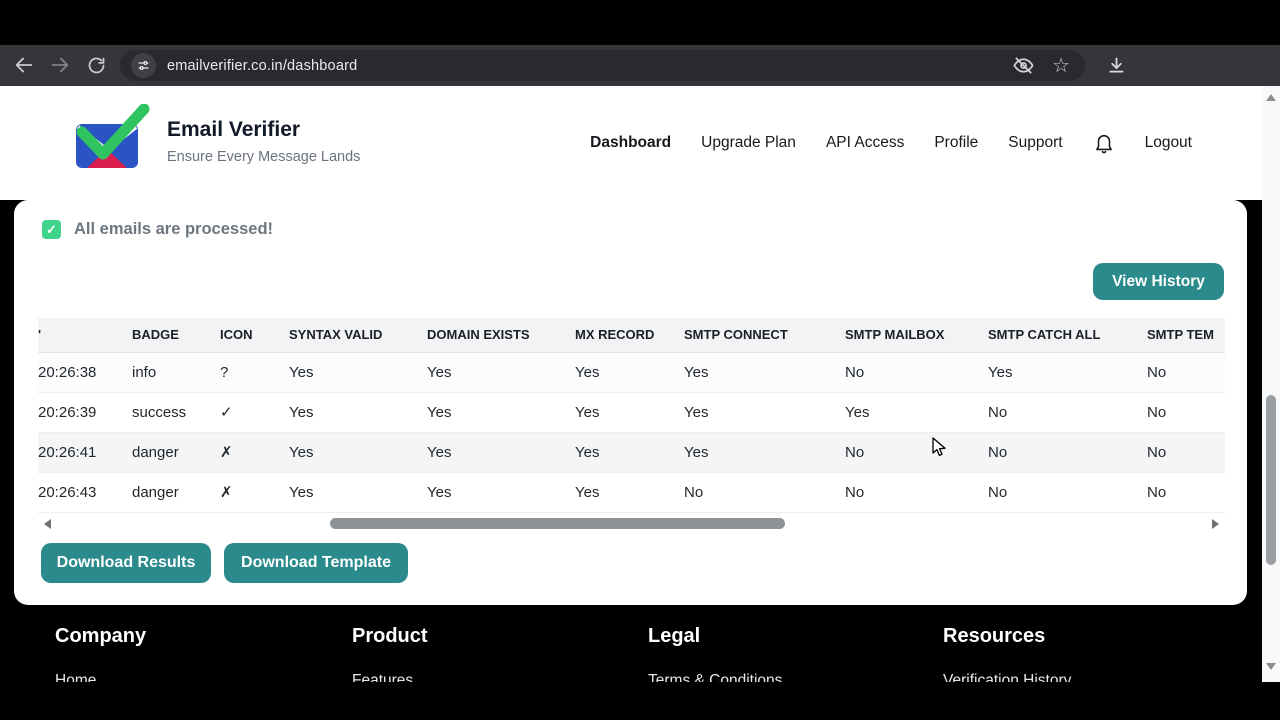 The width and height of the screenshot is (1280, 720). I want to click on bookmark-star-icon: ☆, so click(1061, 65).